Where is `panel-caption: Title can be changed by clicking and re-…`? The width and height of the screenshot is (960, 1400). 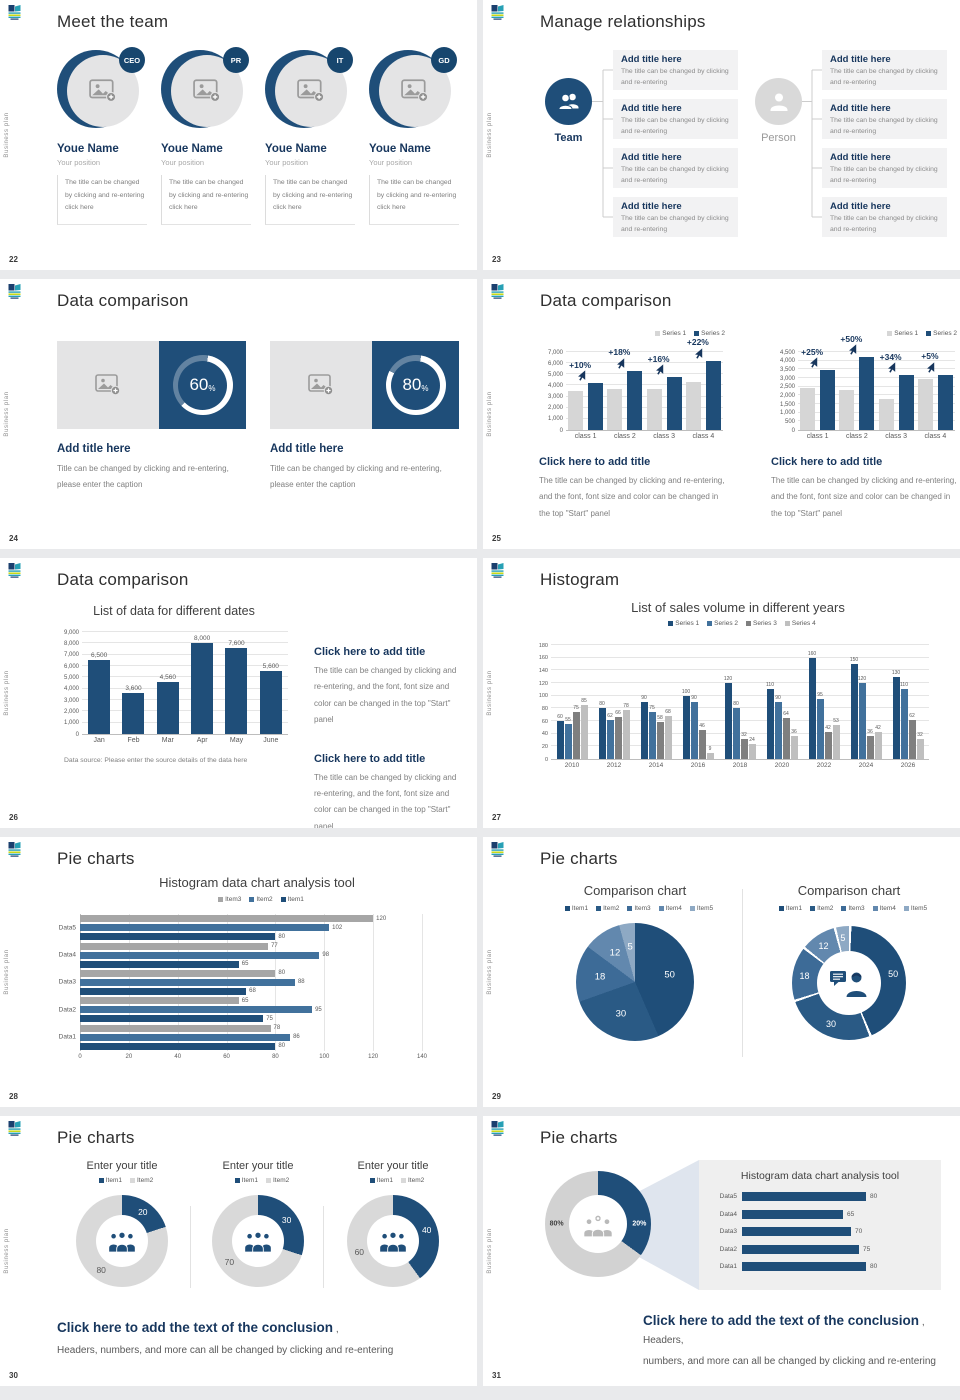 panel-caption: Title can be changed by clicking and re-… is located at coordinates (356, 476).